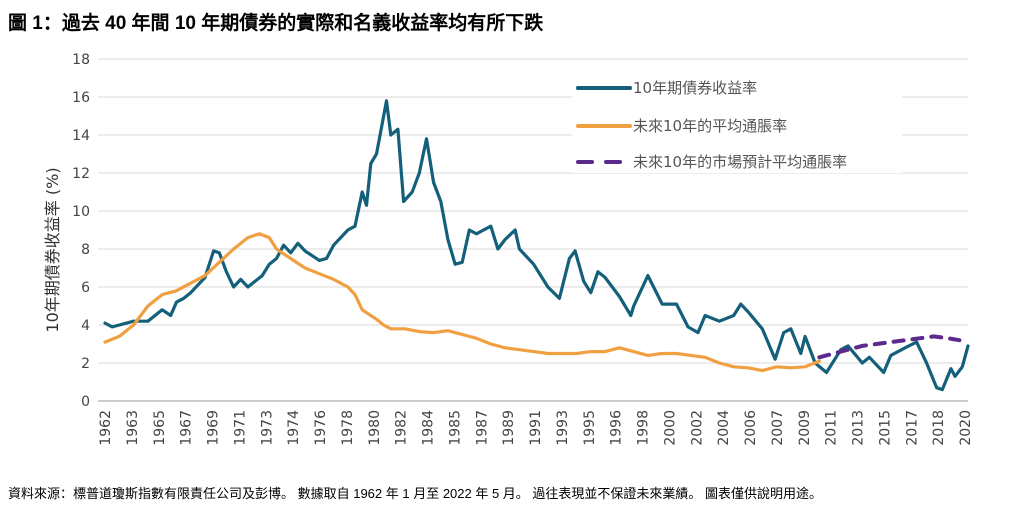 The image size is (1029, 510). I want to click on x-tick-label: 2013, so click(859, 428).